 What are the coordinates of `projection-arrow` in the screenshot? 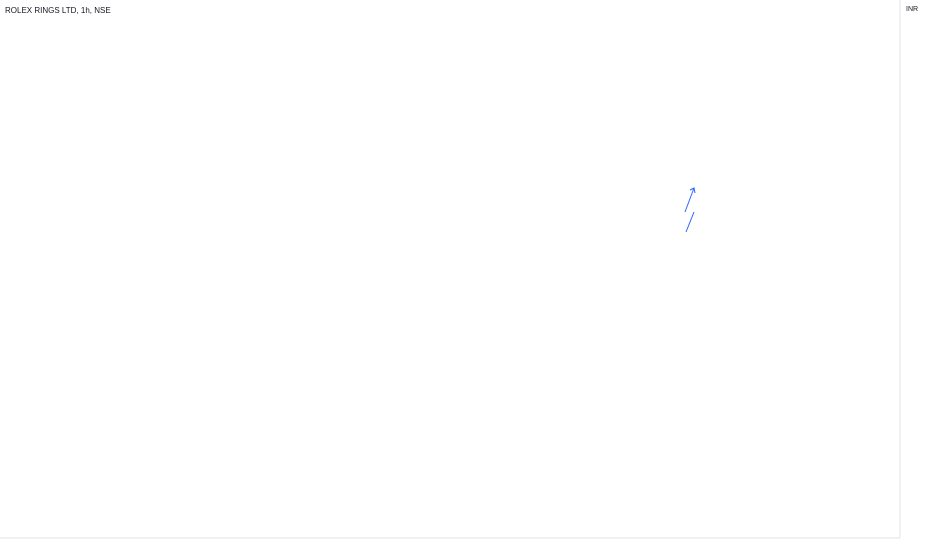 It's located at (690, 210).